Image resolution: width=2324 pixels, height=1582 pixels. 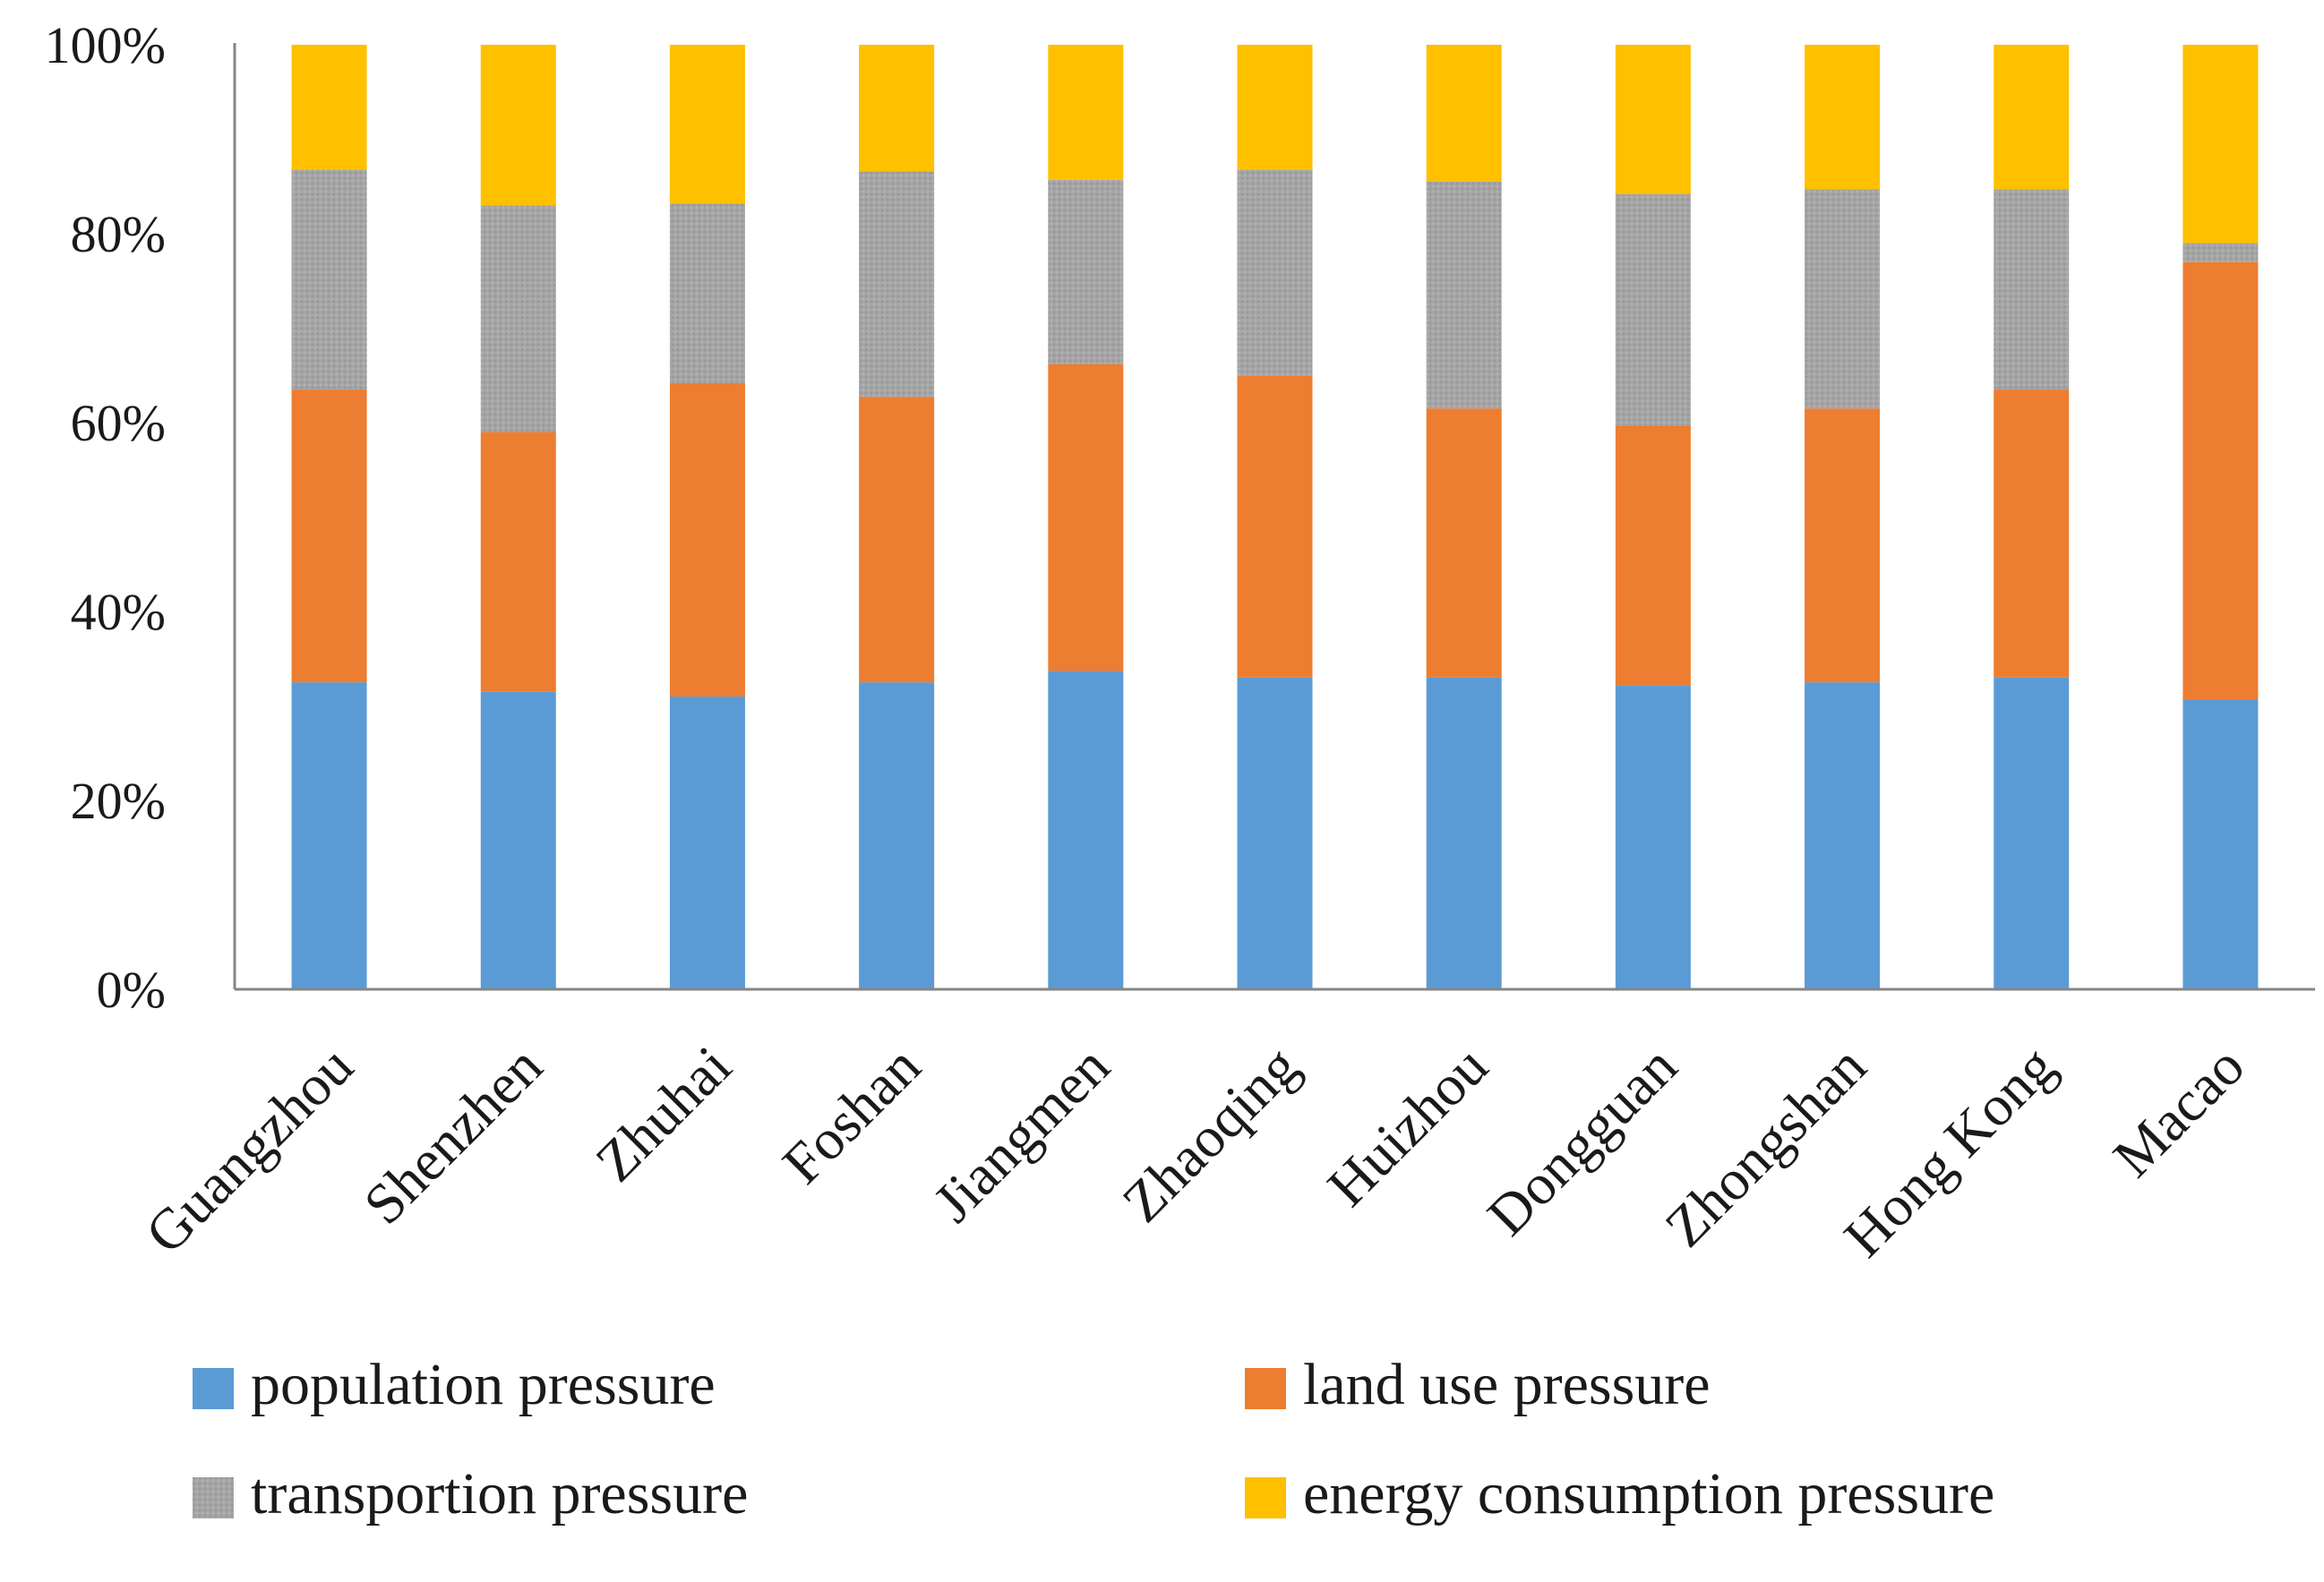 I want to click on x-tick-label-huizhou: Huizhou, so click(x=1408, y=1126).